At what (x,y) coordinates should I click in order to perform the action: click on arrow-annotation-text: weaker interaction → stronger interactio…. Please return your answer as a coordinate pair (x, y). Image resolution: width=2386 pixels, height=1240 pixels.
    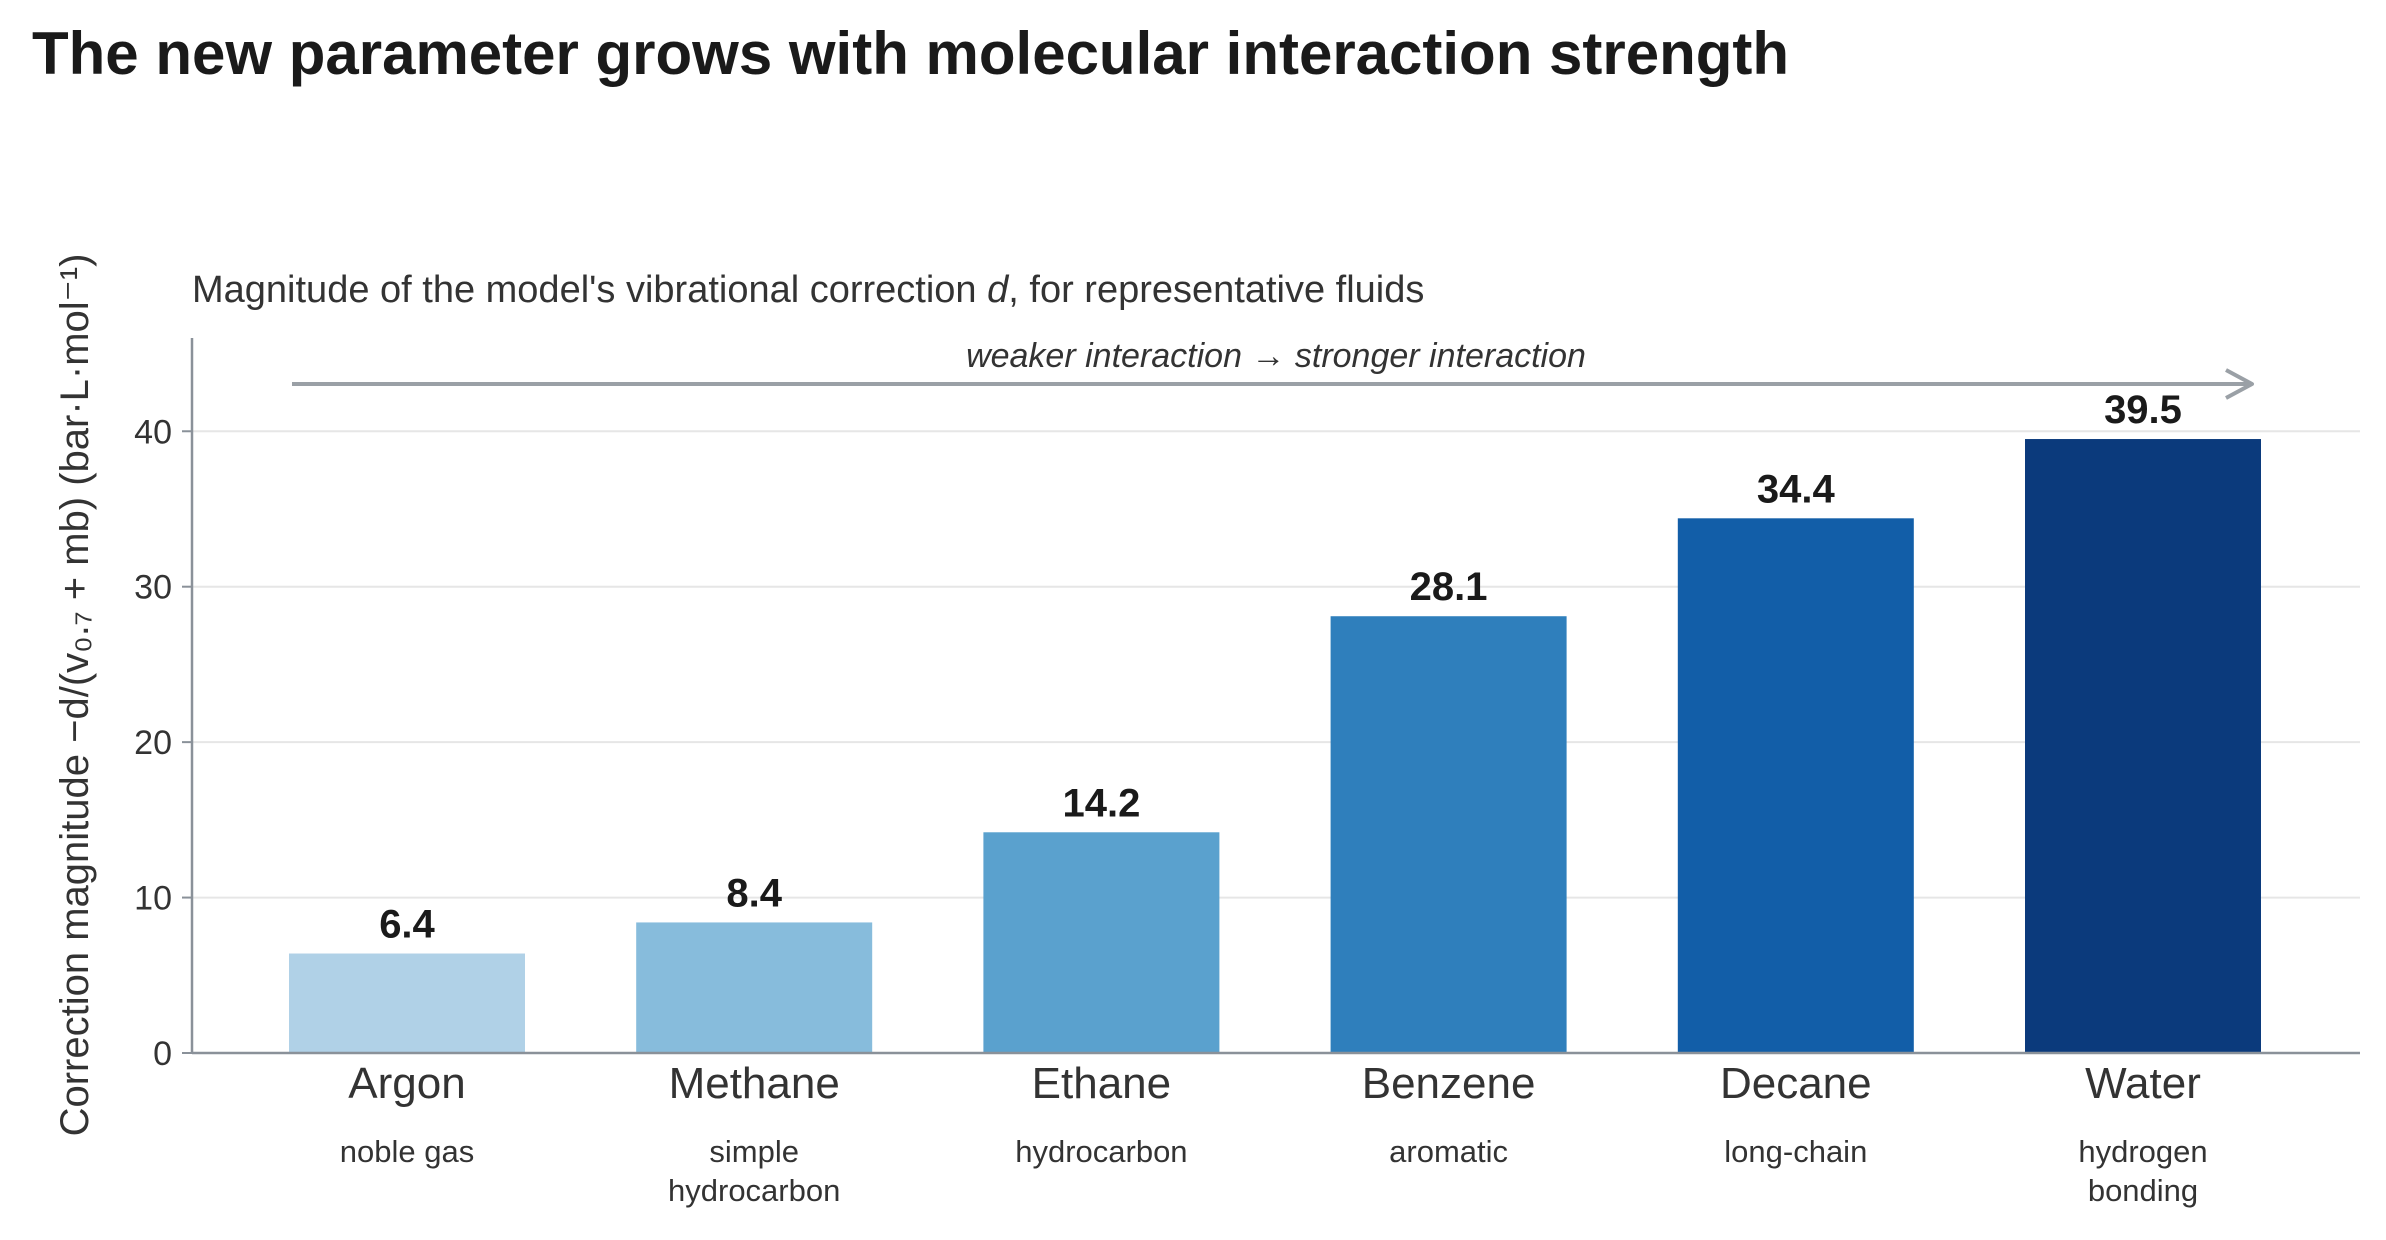
    Looking at the image, I should click on (1276, 356).